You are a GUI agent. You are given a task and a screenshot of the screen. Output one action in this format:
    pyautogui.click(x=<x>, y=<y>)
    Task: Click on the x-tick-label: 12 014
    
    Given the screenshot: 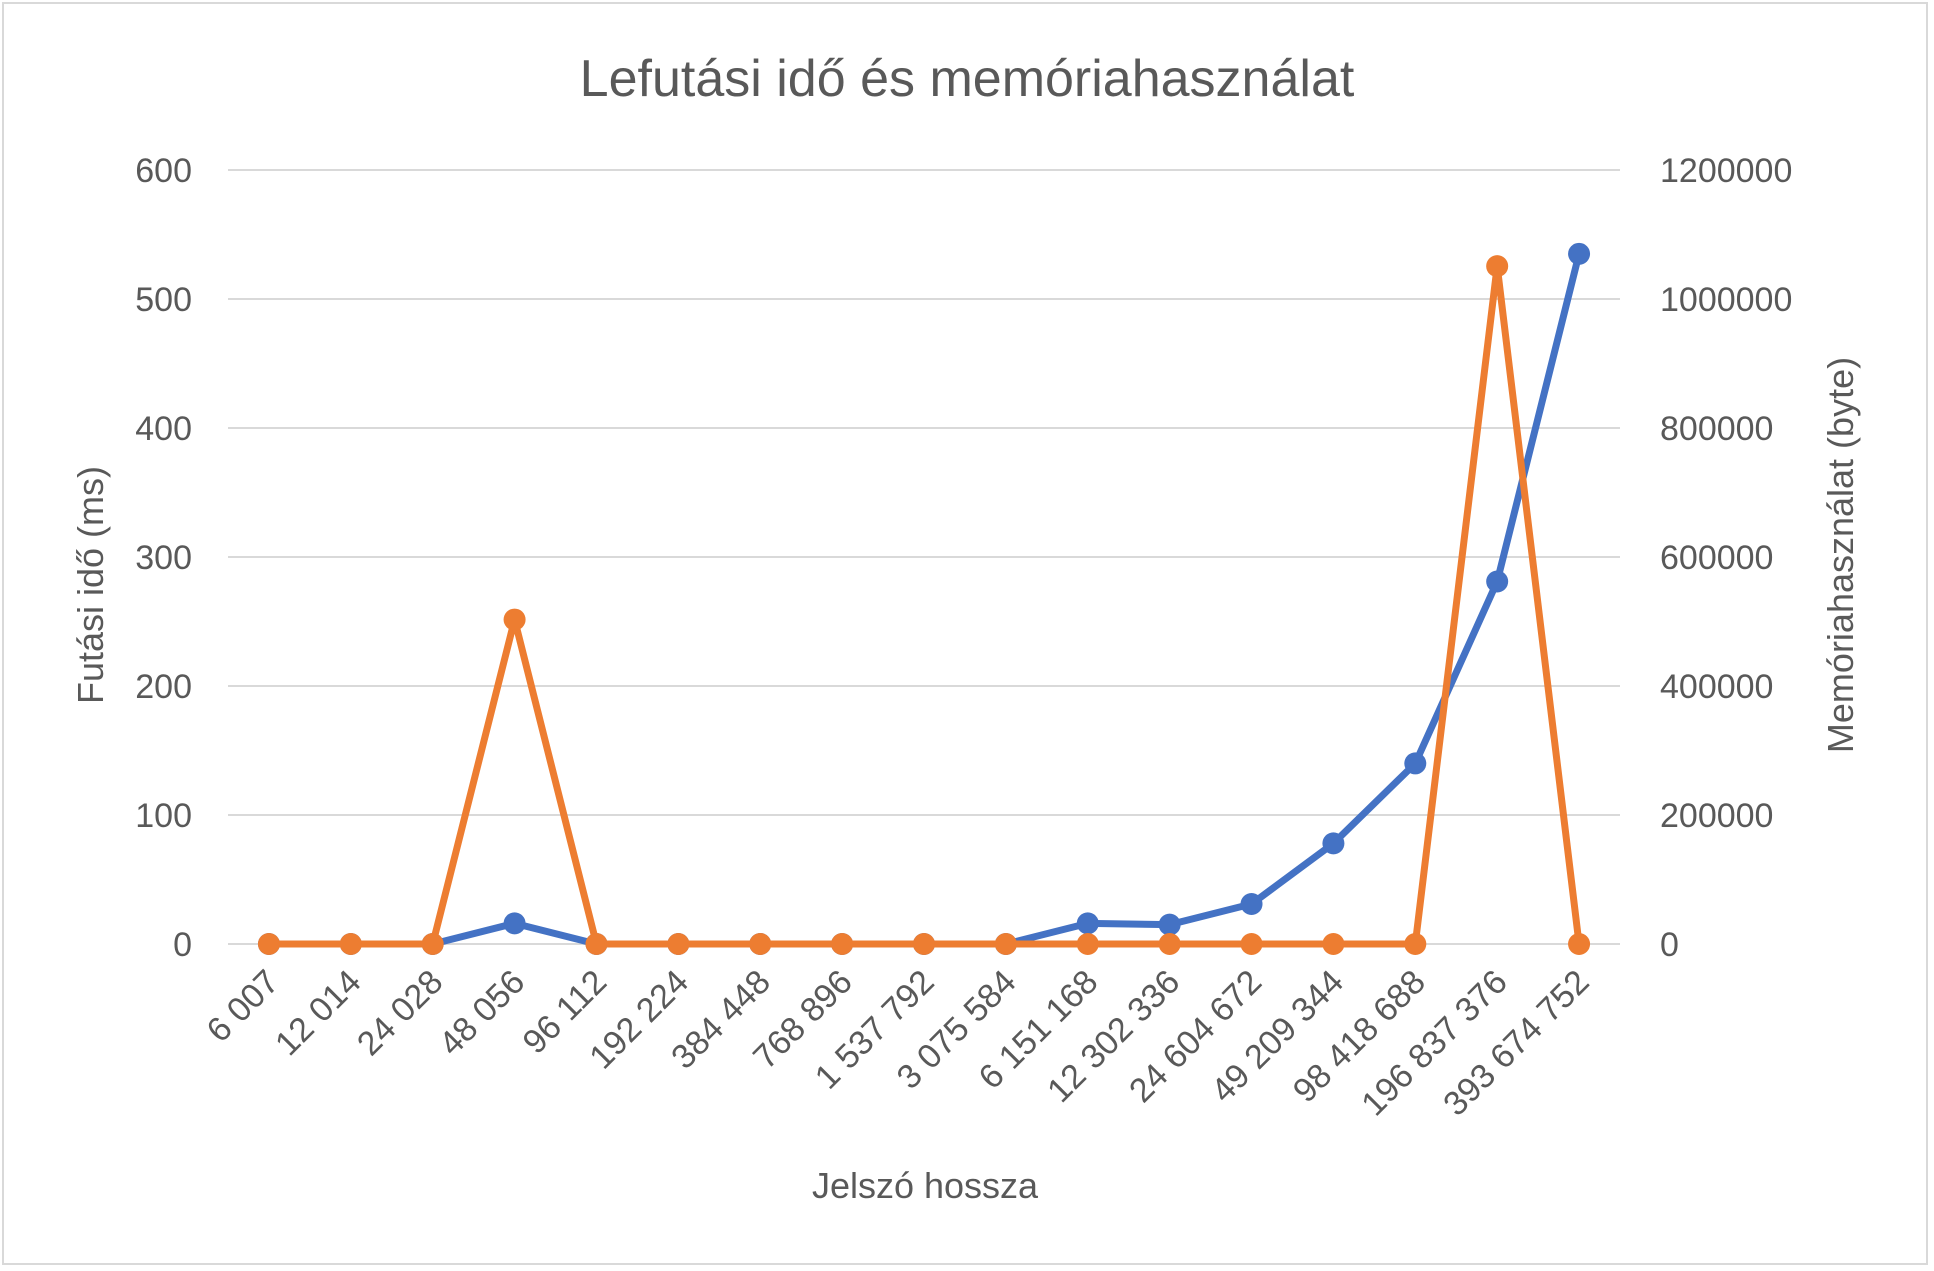 What is the action you would take?
    pyautogui.click(x=318, y=1013)
    